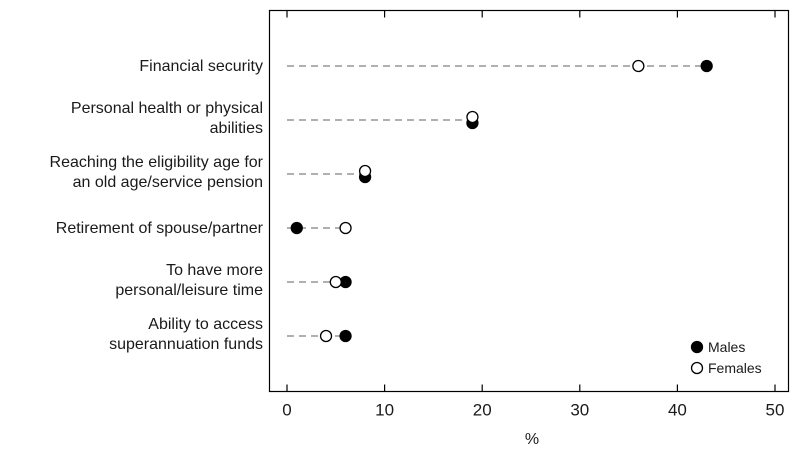 The height and width of the screenshot is (454, 790). Describe the element at coordinates (384, 410) in the screenshot. I see `x-tick-label: 10` at that location.